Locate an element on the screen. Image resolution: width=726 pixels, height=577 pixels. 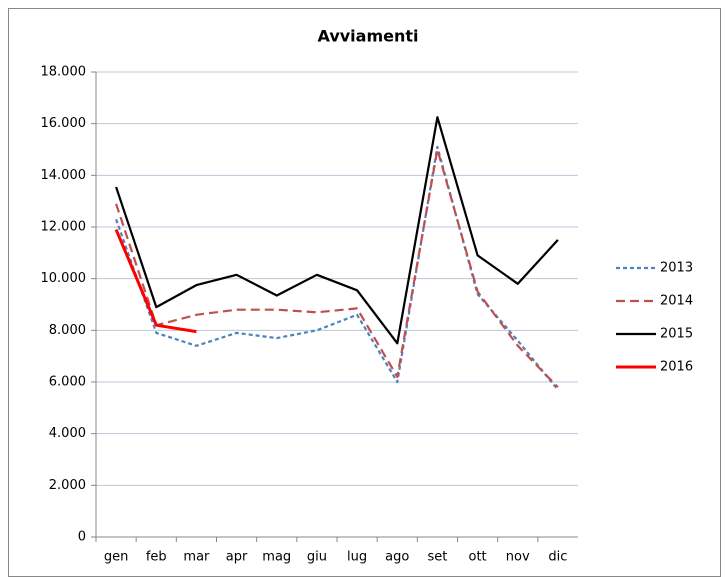
x-tick-label: set is located at coordinates (437, 557).